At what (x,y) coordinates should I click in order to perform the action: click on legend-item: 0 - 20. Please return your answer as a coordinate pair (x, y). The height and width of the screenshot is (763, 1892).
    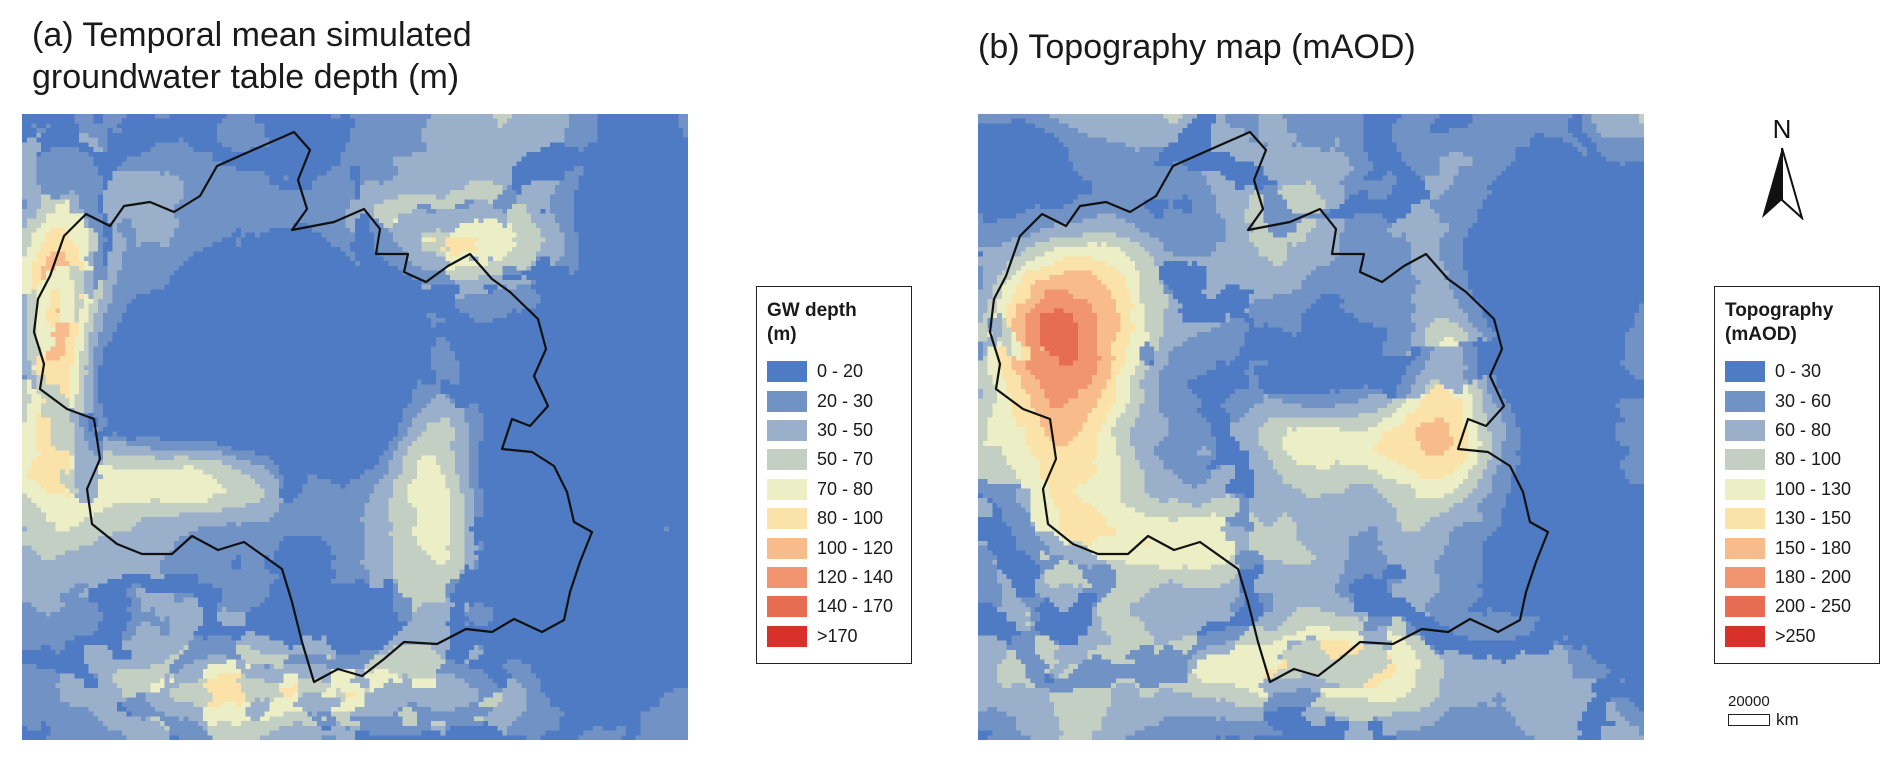
    Looking at the image, I should click on (834, 371).